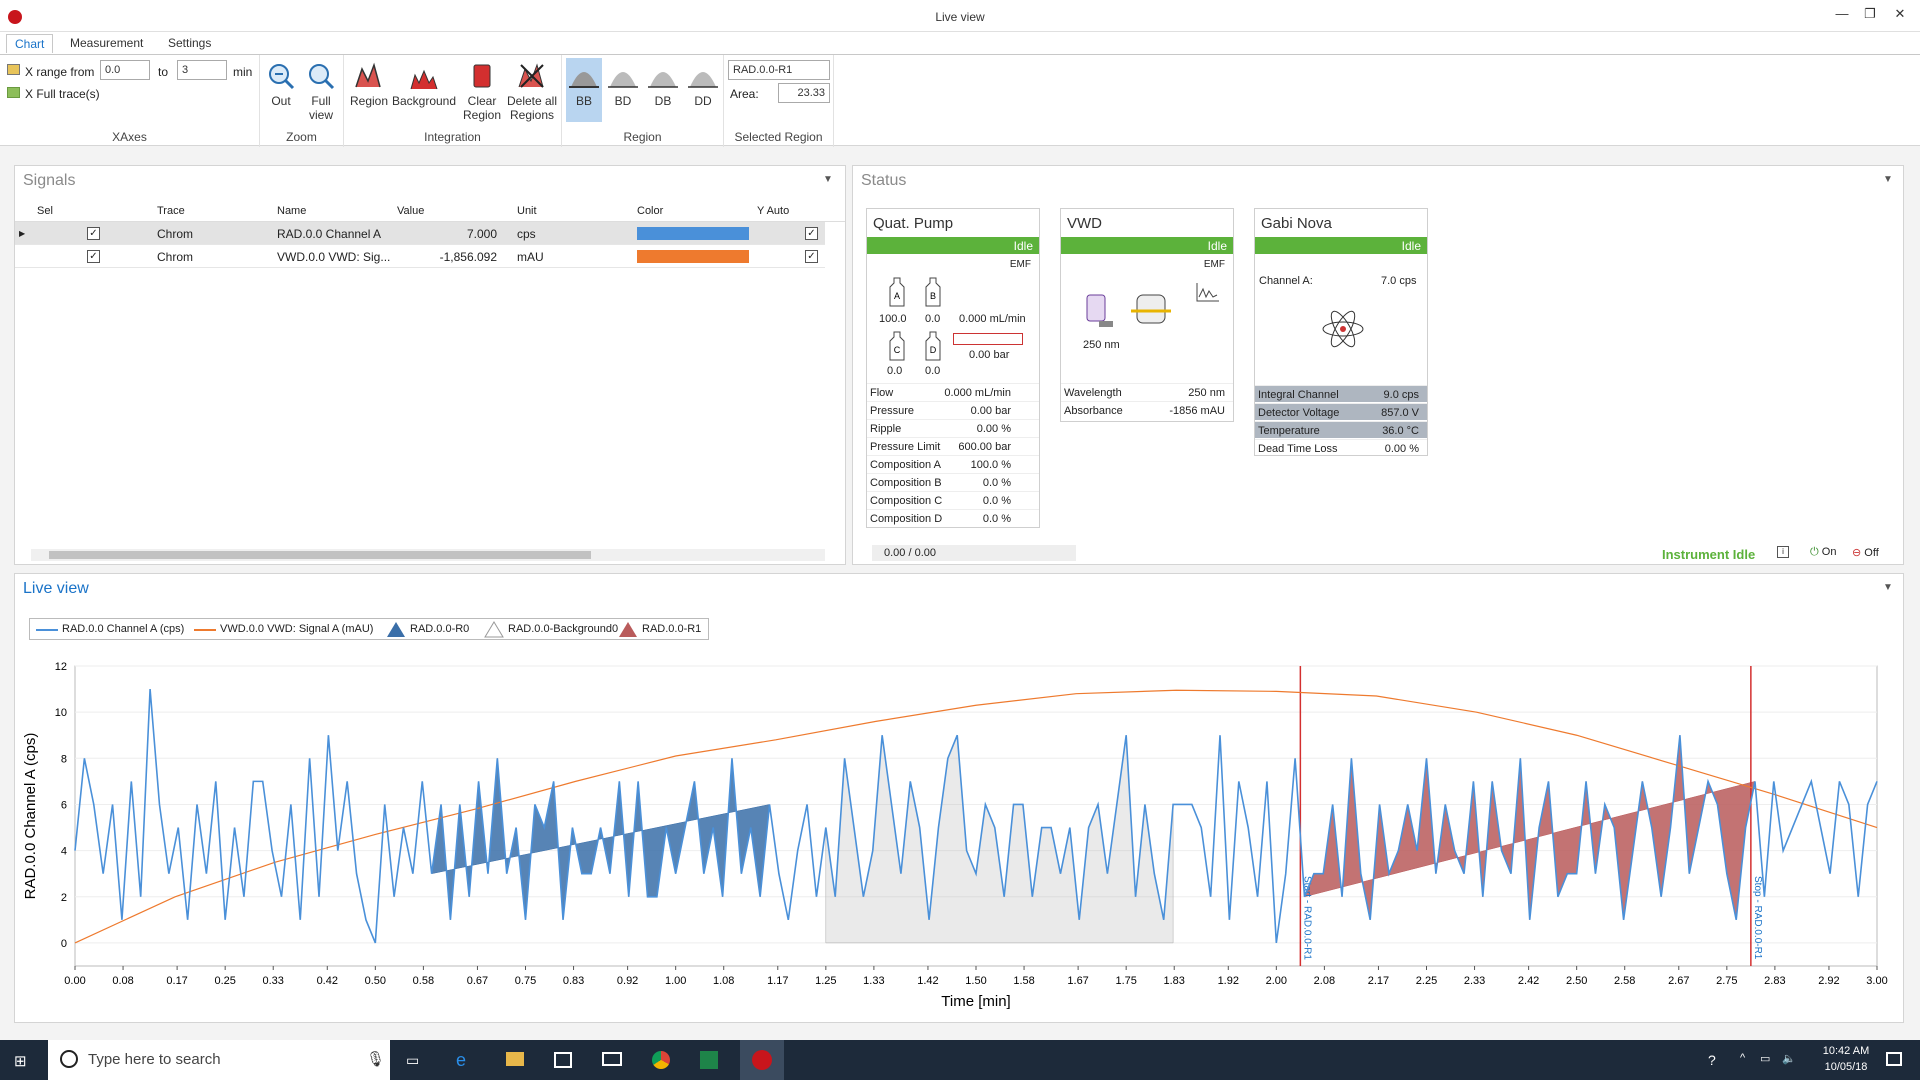 The image size is (1920, 1080). What do you see at coordinates (933, 292) in the screenshot?
I see `bottle-b-icon: B` at bounding box center [933, 292].